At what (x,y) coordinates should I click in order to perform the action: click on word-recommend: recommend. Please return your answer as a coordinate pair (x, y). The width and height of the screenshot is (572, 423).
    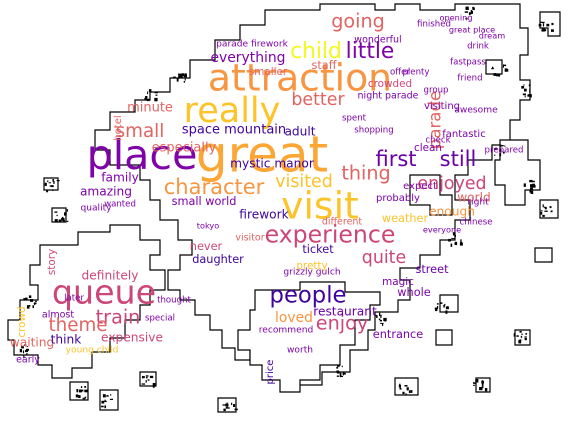
    Looking at the image, I should click on (286, 331).